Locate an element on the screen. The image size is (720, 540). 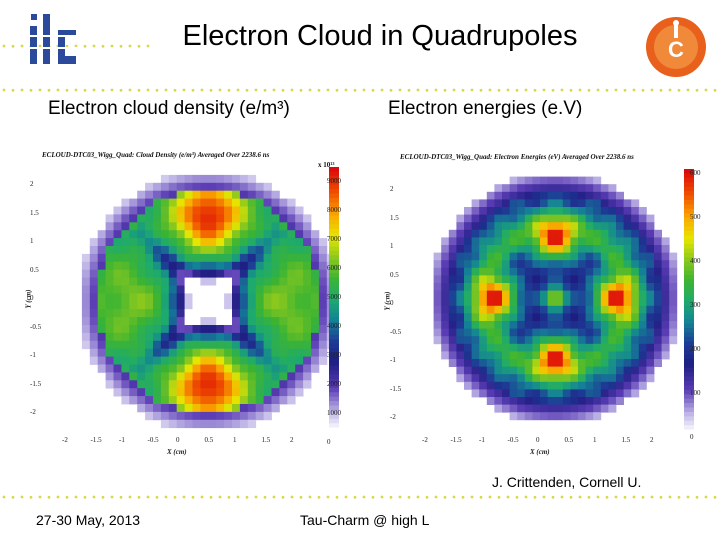
density-y-tick-label: 0.5 is located at coordinates (34, 269).